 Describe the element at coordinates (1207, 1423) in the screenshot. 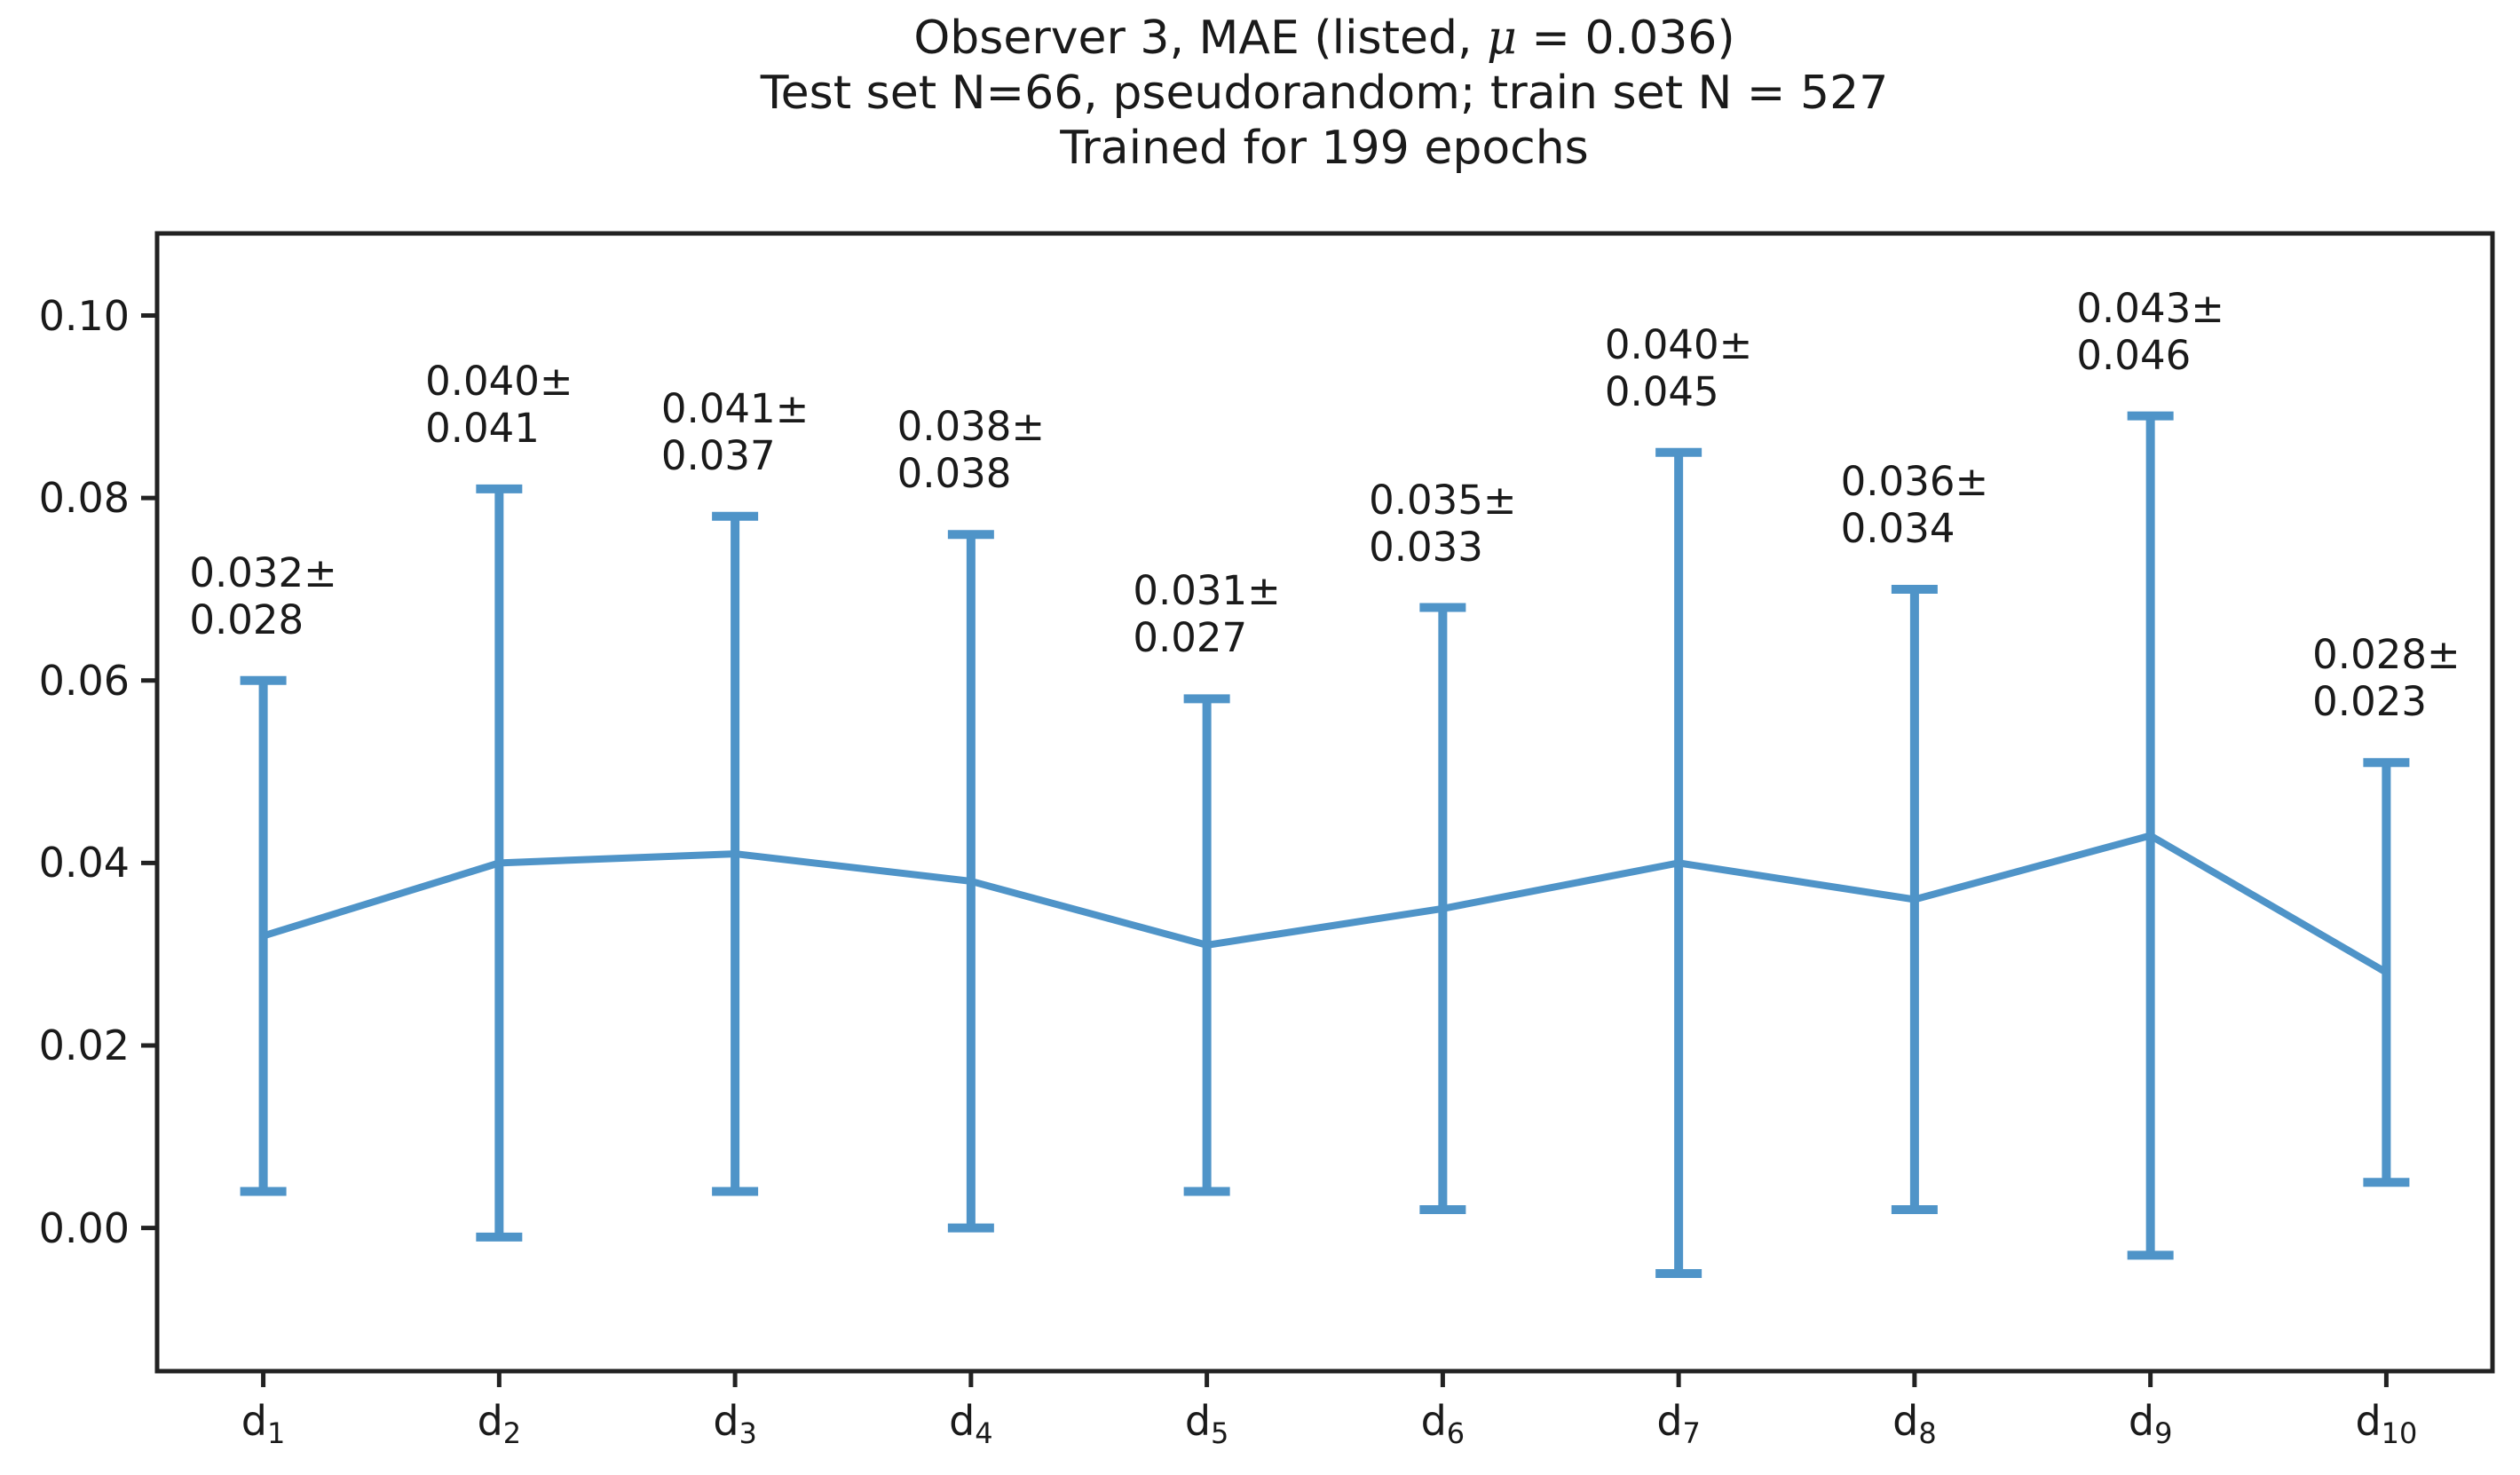

I see `x-tick-label: d5` at that location.